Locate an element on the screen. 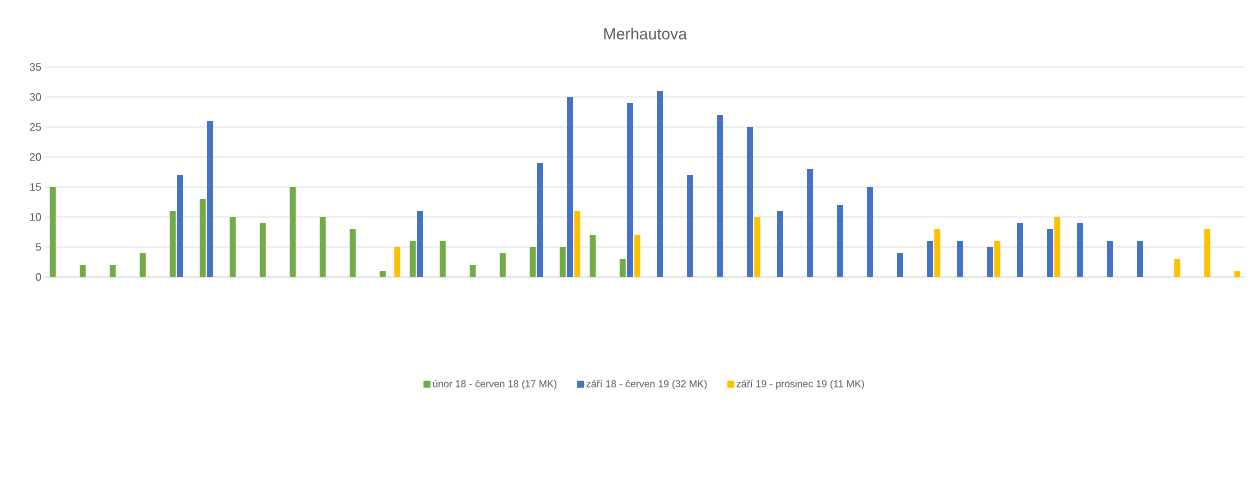 This screenshot has width=1249, height=481. chart-title: Merhautova is located at coordinates (646, 33).